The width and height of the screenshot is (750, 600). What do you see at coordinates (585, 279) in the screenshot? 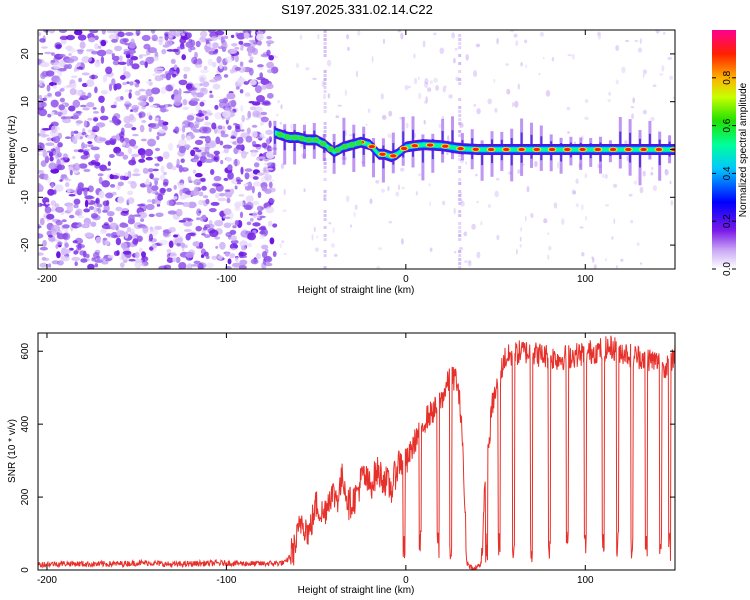
I see `spectrogram-x-tick-label: 100` at bounding box center [585, 279].